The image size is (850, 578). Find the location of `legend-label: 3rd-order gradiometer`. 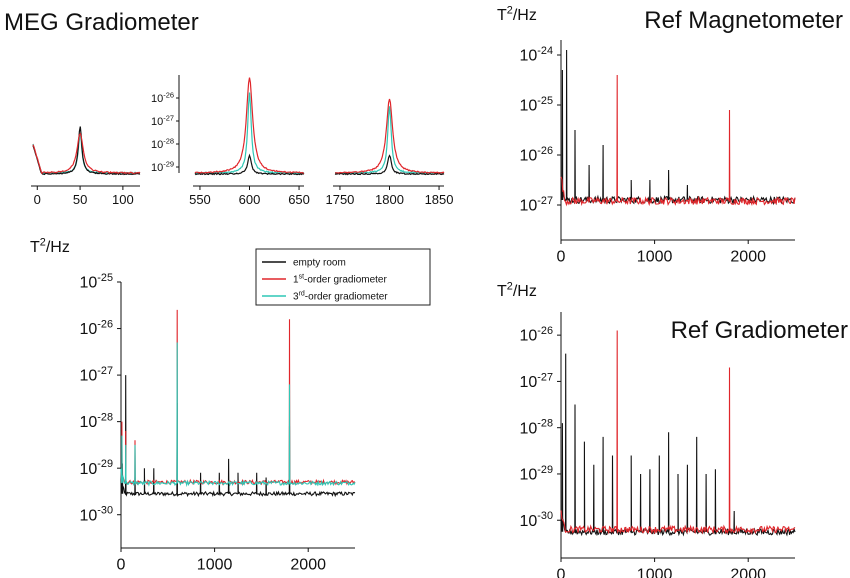

legend-label: 3rd-order gradiometer is located at coordinates (340, 297).